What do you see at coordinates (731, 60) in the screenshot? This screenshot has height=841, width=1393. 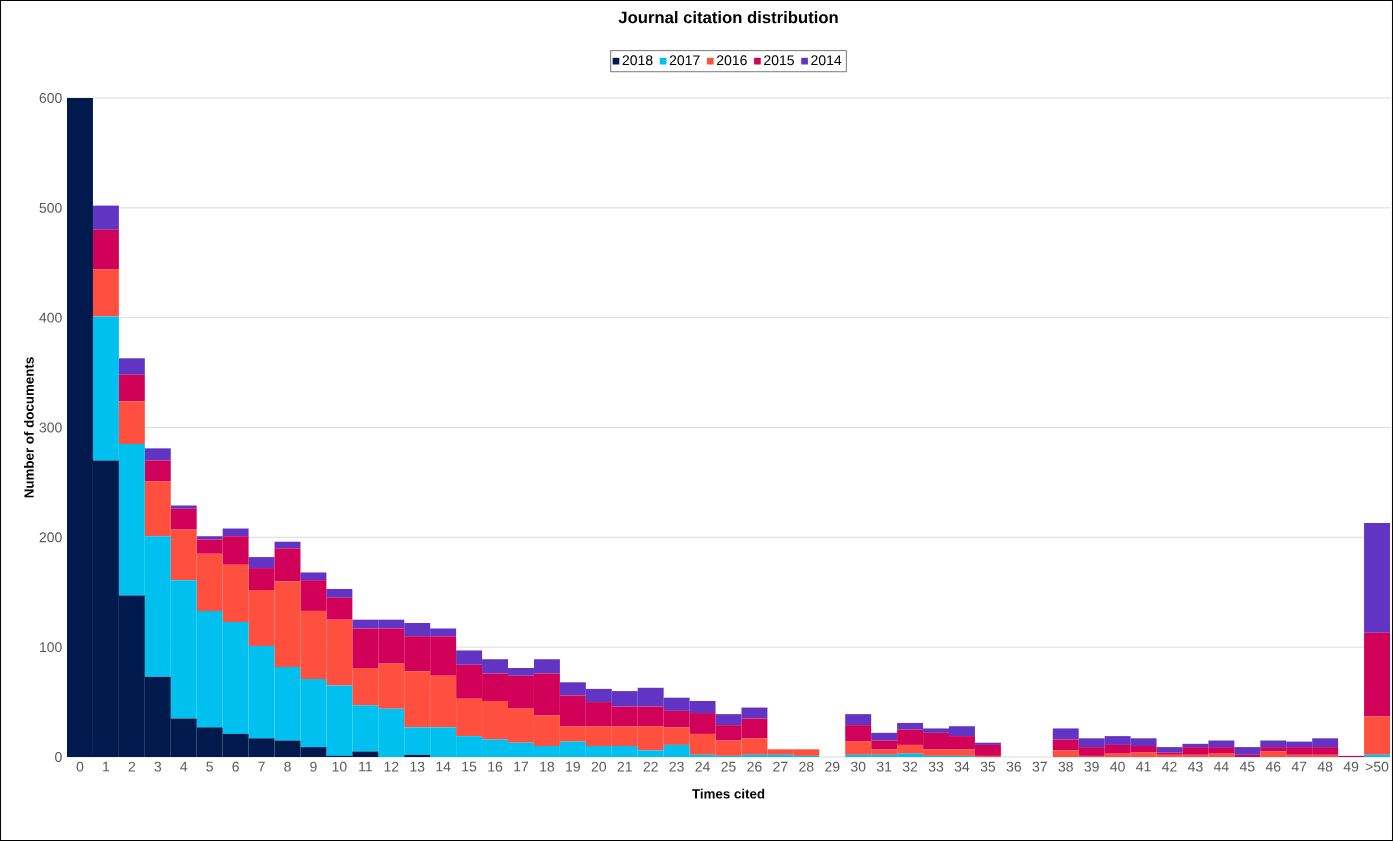 I see `legend-label: 2016` at bounding box center [731, 60].